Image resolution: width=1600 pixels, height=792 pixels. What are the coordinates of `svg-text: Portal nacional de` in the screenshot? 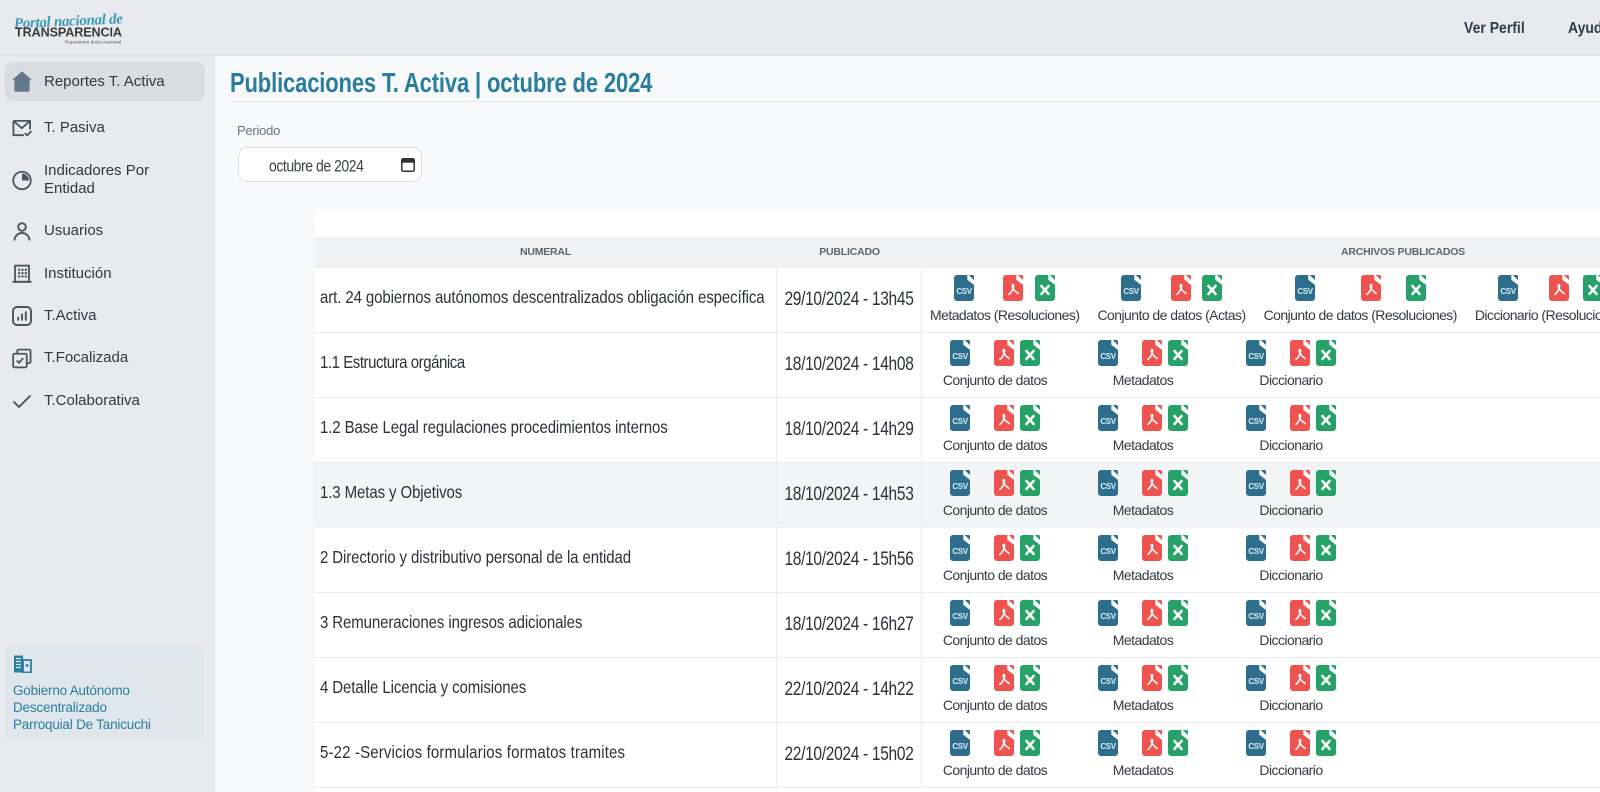 It's located at (69, 21).